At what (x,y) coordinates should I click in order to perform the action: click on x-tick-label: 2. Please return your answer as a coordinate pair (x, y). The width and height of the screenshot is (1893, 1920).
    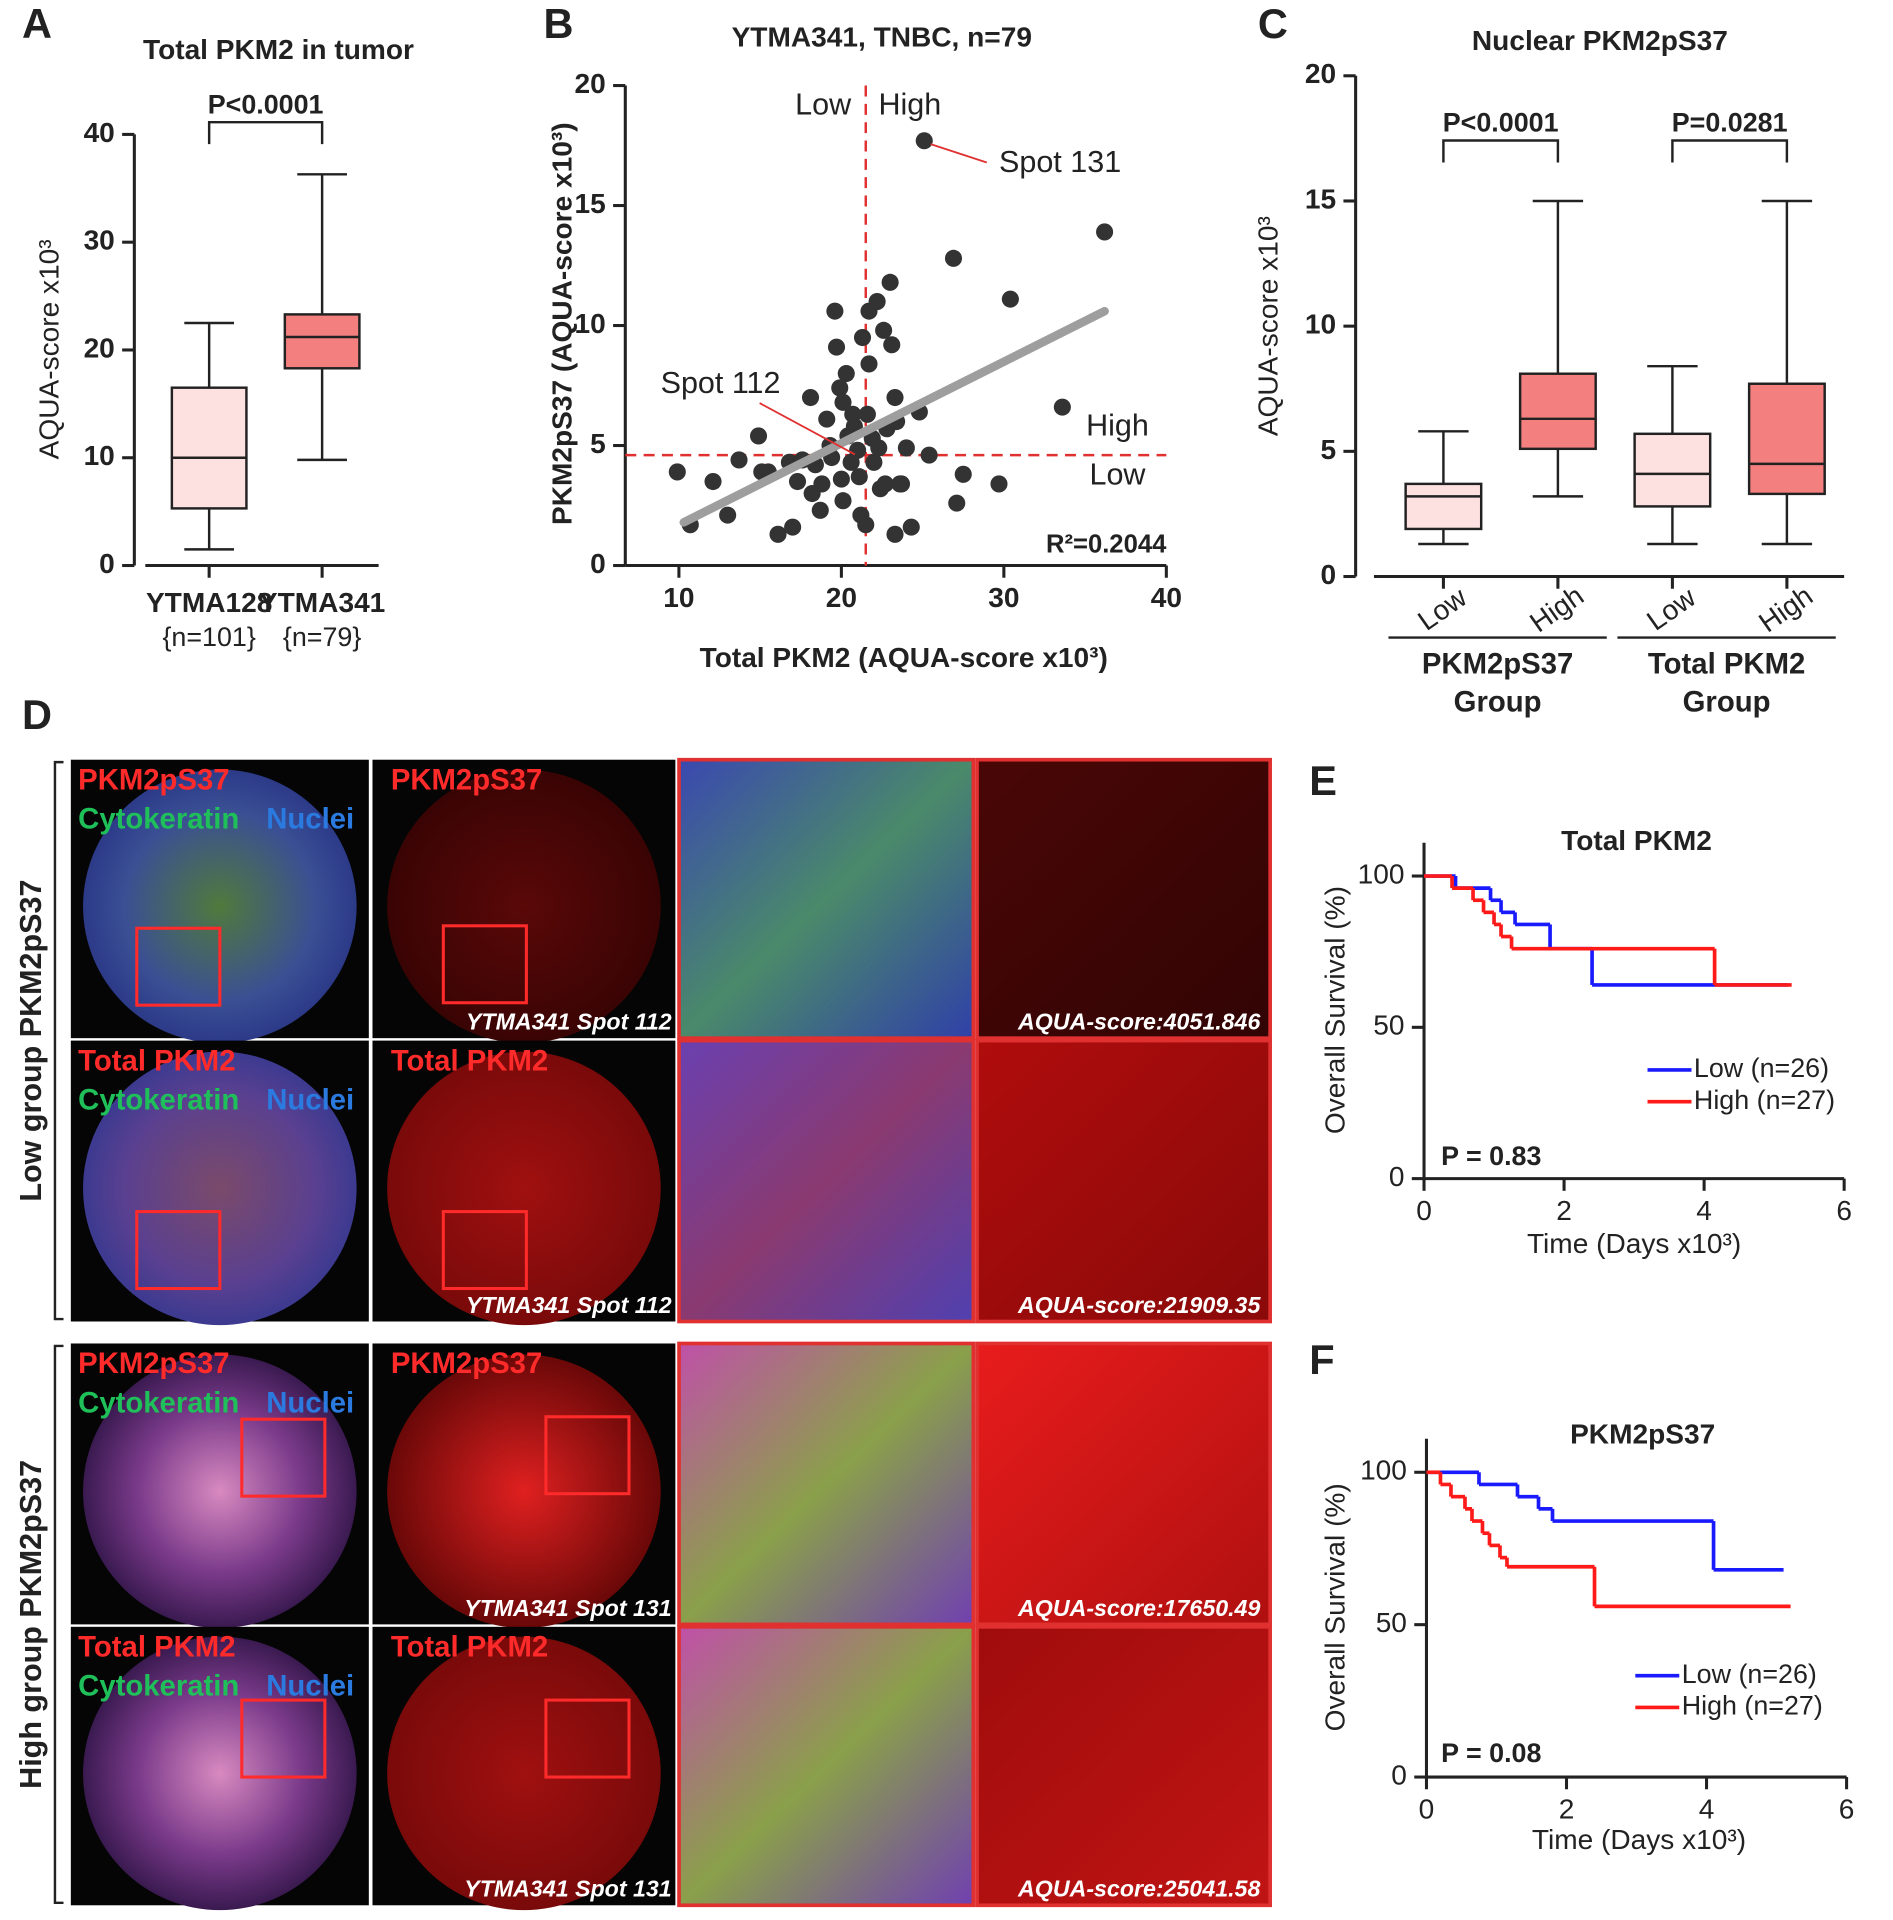
    Looking at the image, I should click on (1567, 1809).